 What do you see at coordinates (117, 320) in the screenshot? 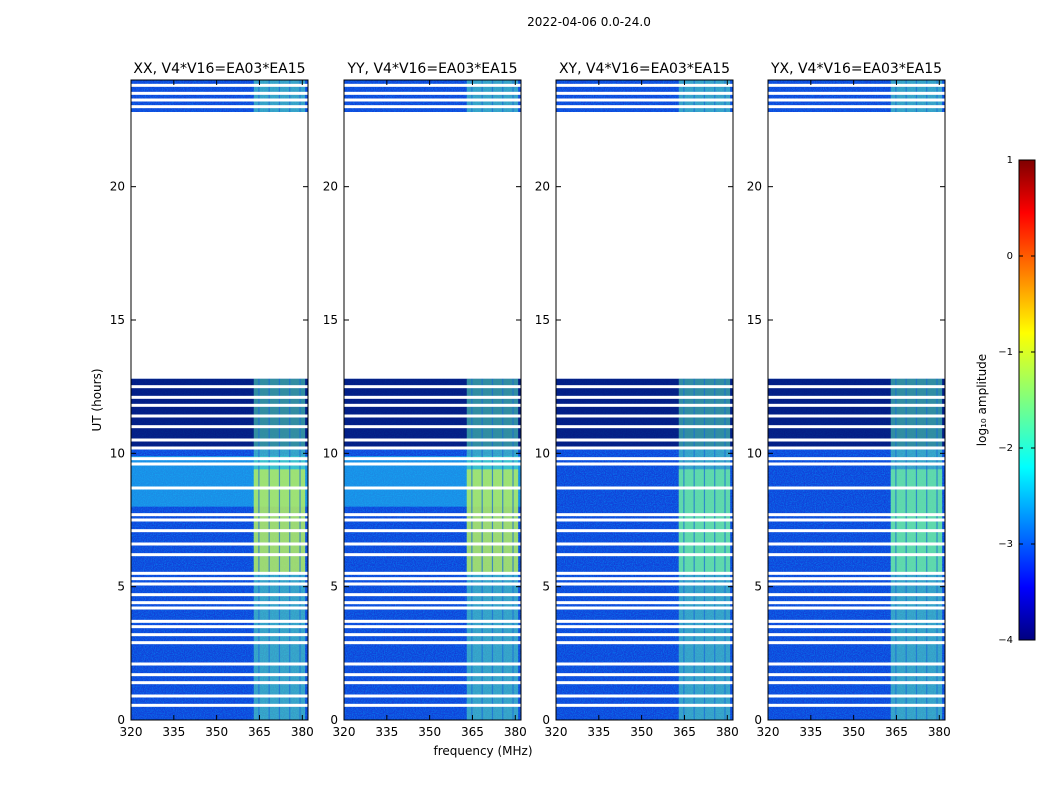
I see `y-tick-label: 15` at bounding box center [117, 320].